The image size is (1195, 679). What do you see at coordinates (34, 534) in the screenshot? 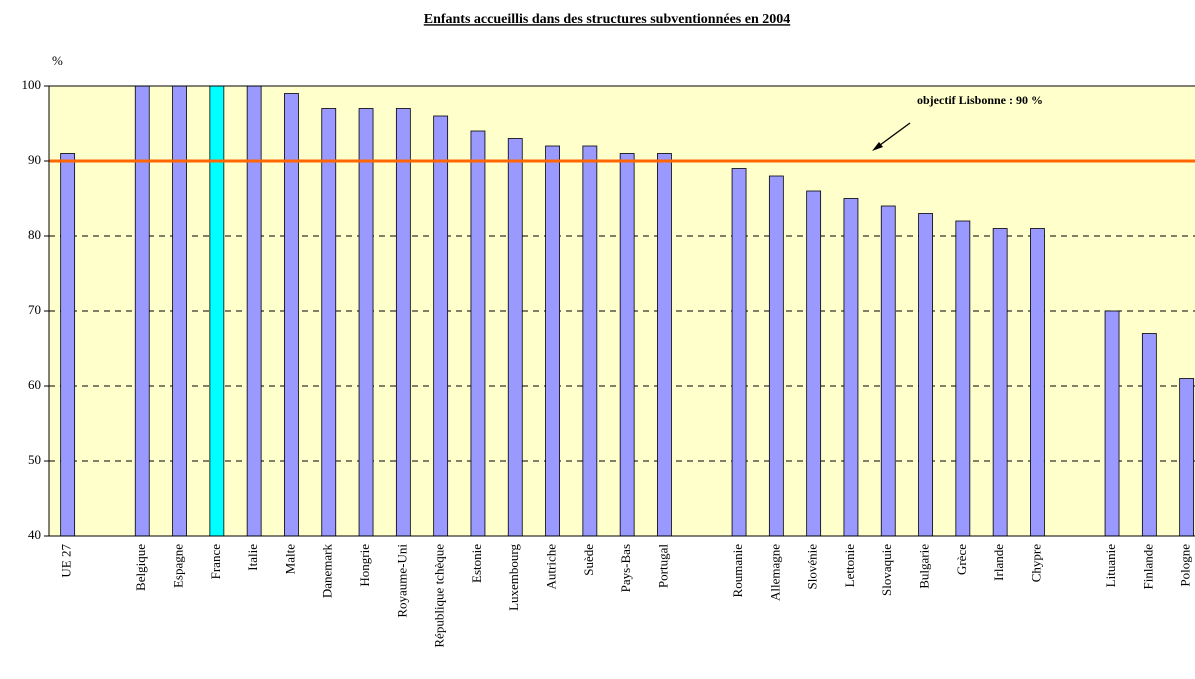
I see `y-tick-label: 40` at bounding box center [34, 534].